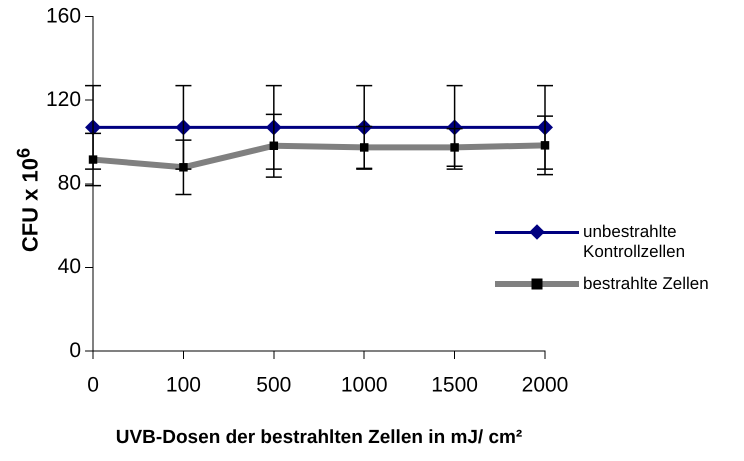  Describe the element at coordinates (634, 242) in the screenshot. I see `legend-label: unbestrahlte Kontrollzellen` at that location.